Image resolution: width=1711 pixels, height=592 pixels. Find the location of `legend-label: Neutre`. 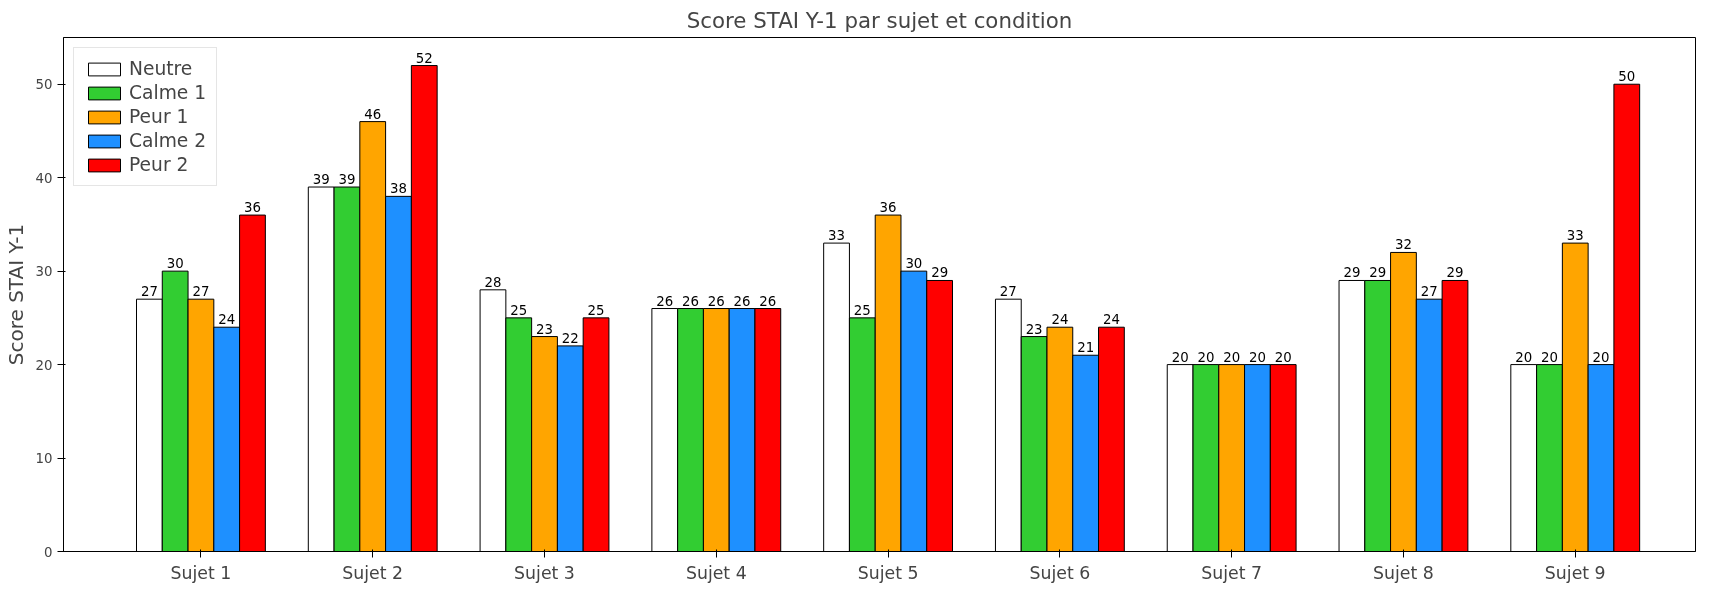

legend-label: Neutre is located at coordinates (161, 68).